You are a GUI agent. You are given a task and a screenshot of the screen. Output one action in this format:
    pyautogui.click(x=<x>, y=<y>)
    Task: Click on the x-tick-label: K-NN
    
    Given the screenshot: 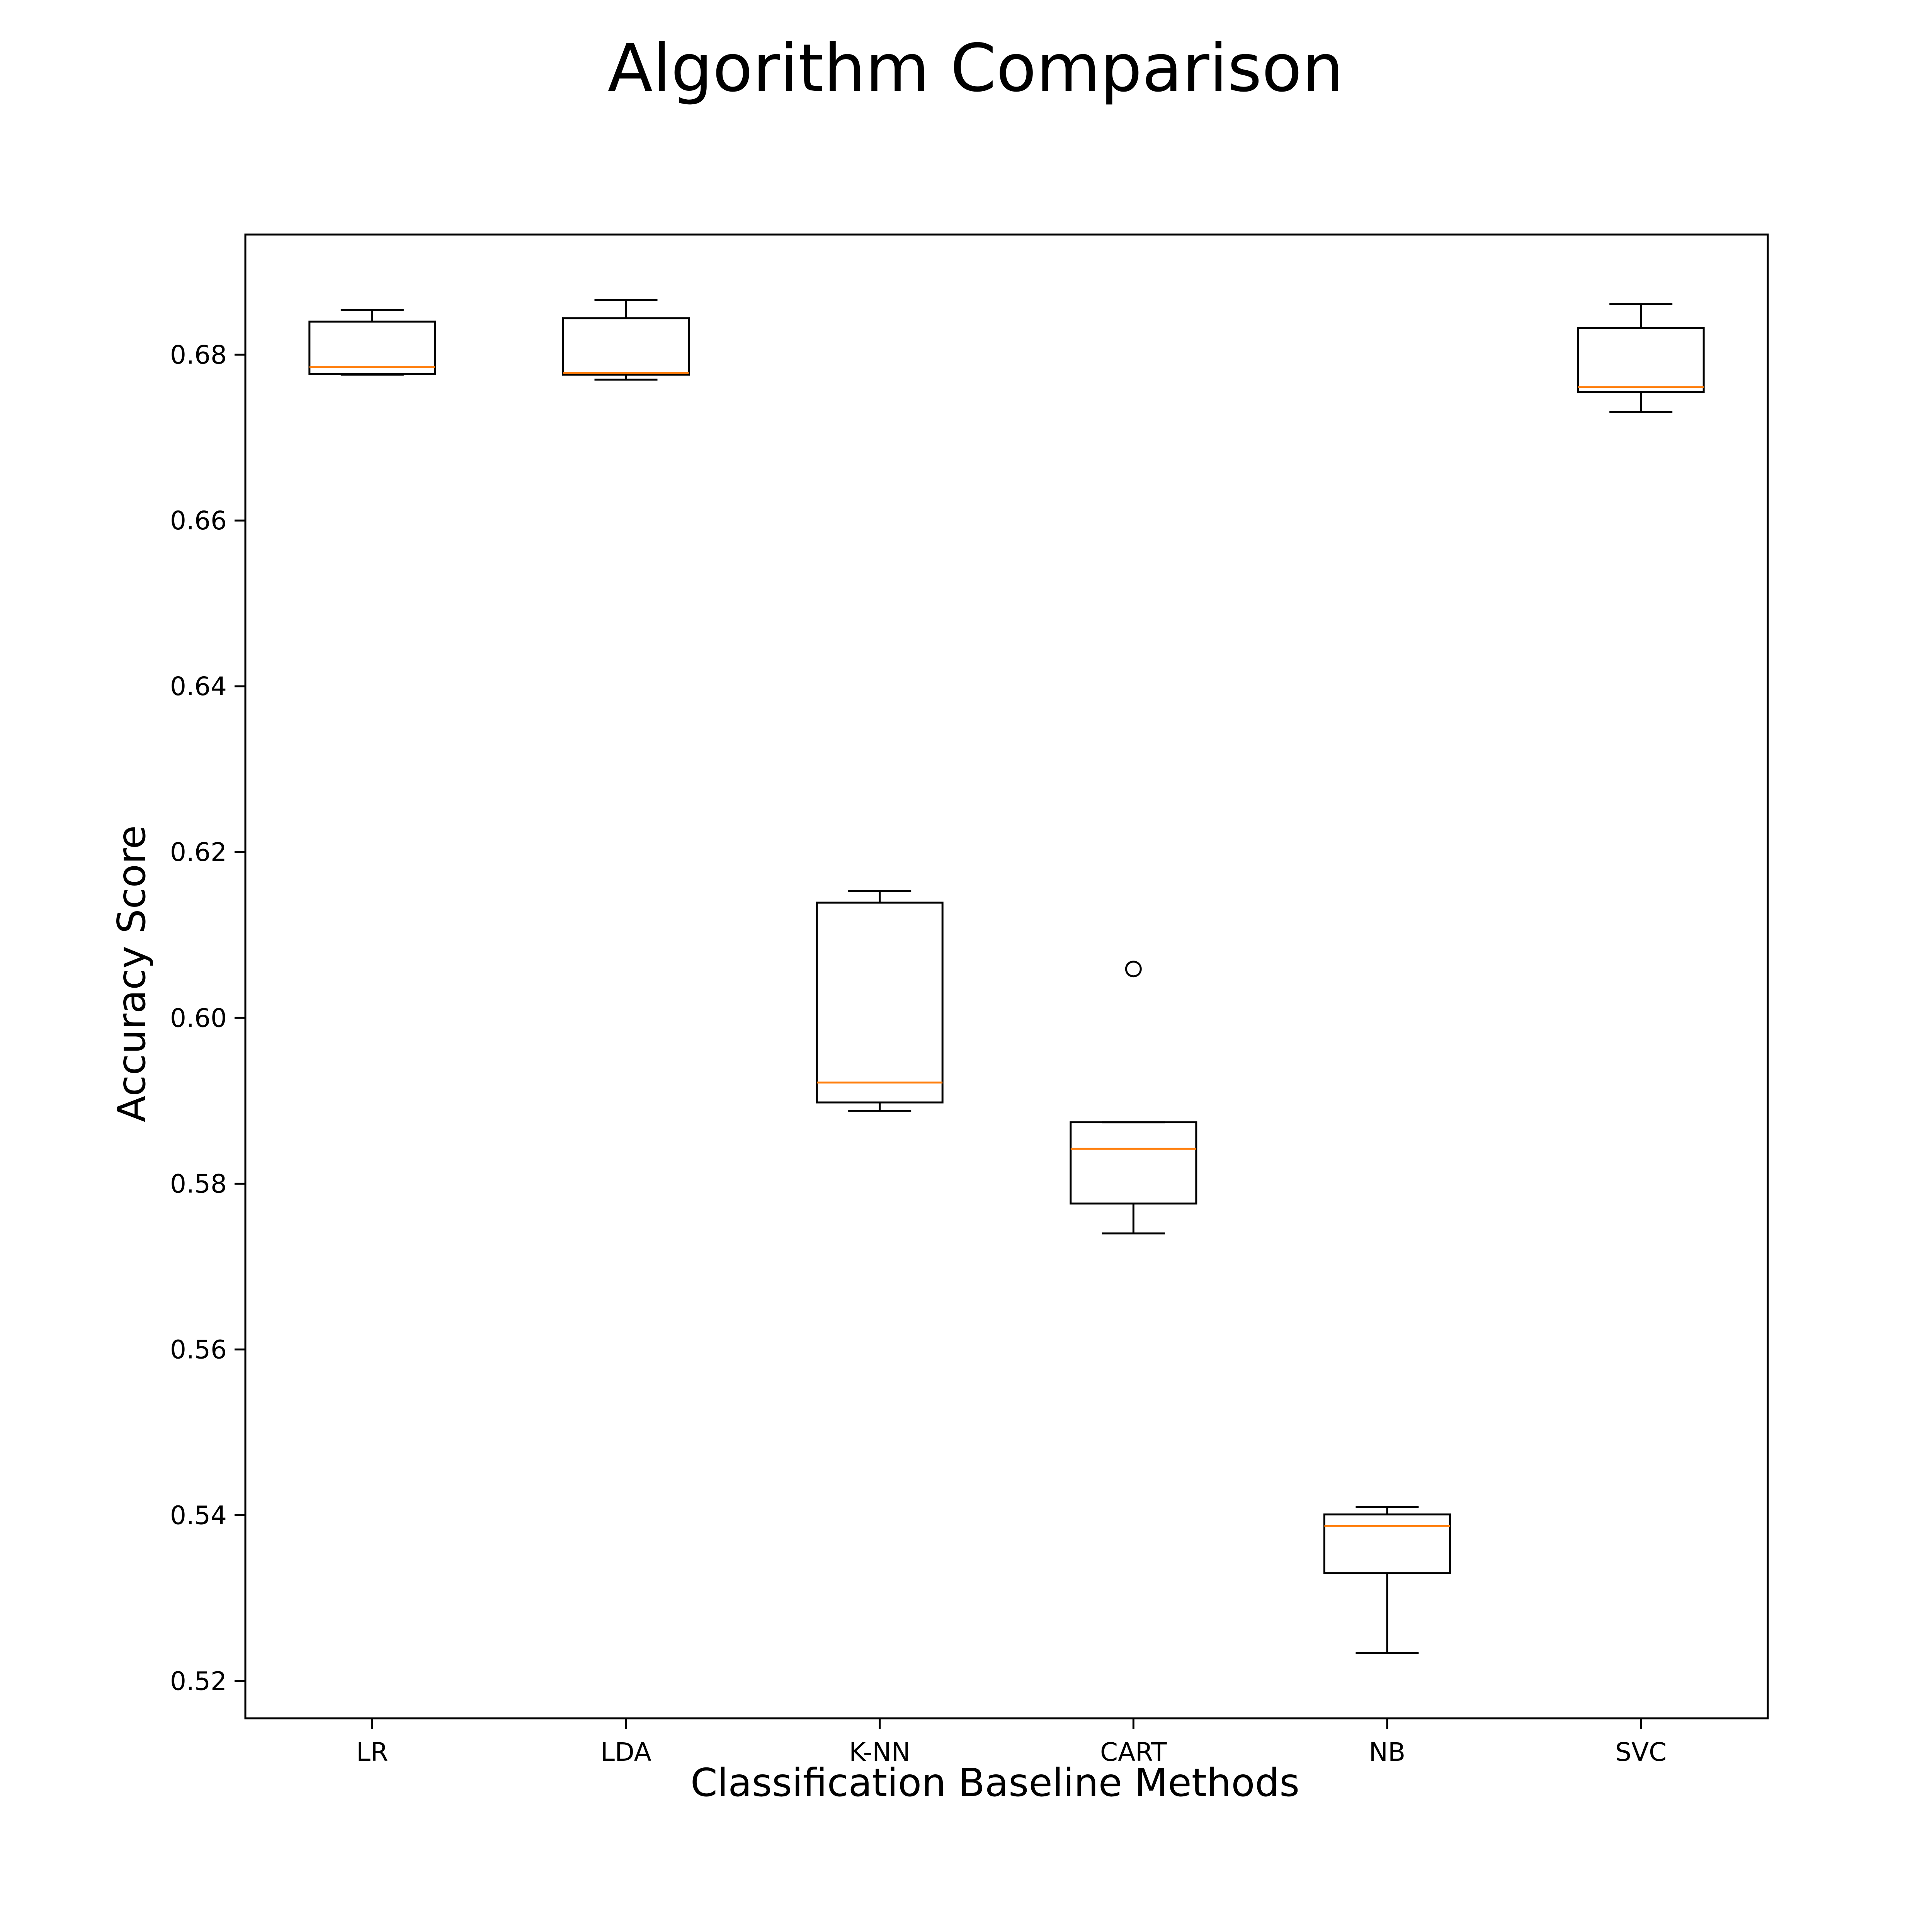 What is the action you would take?
    pyautogui.click(x=879, y=1752)
    